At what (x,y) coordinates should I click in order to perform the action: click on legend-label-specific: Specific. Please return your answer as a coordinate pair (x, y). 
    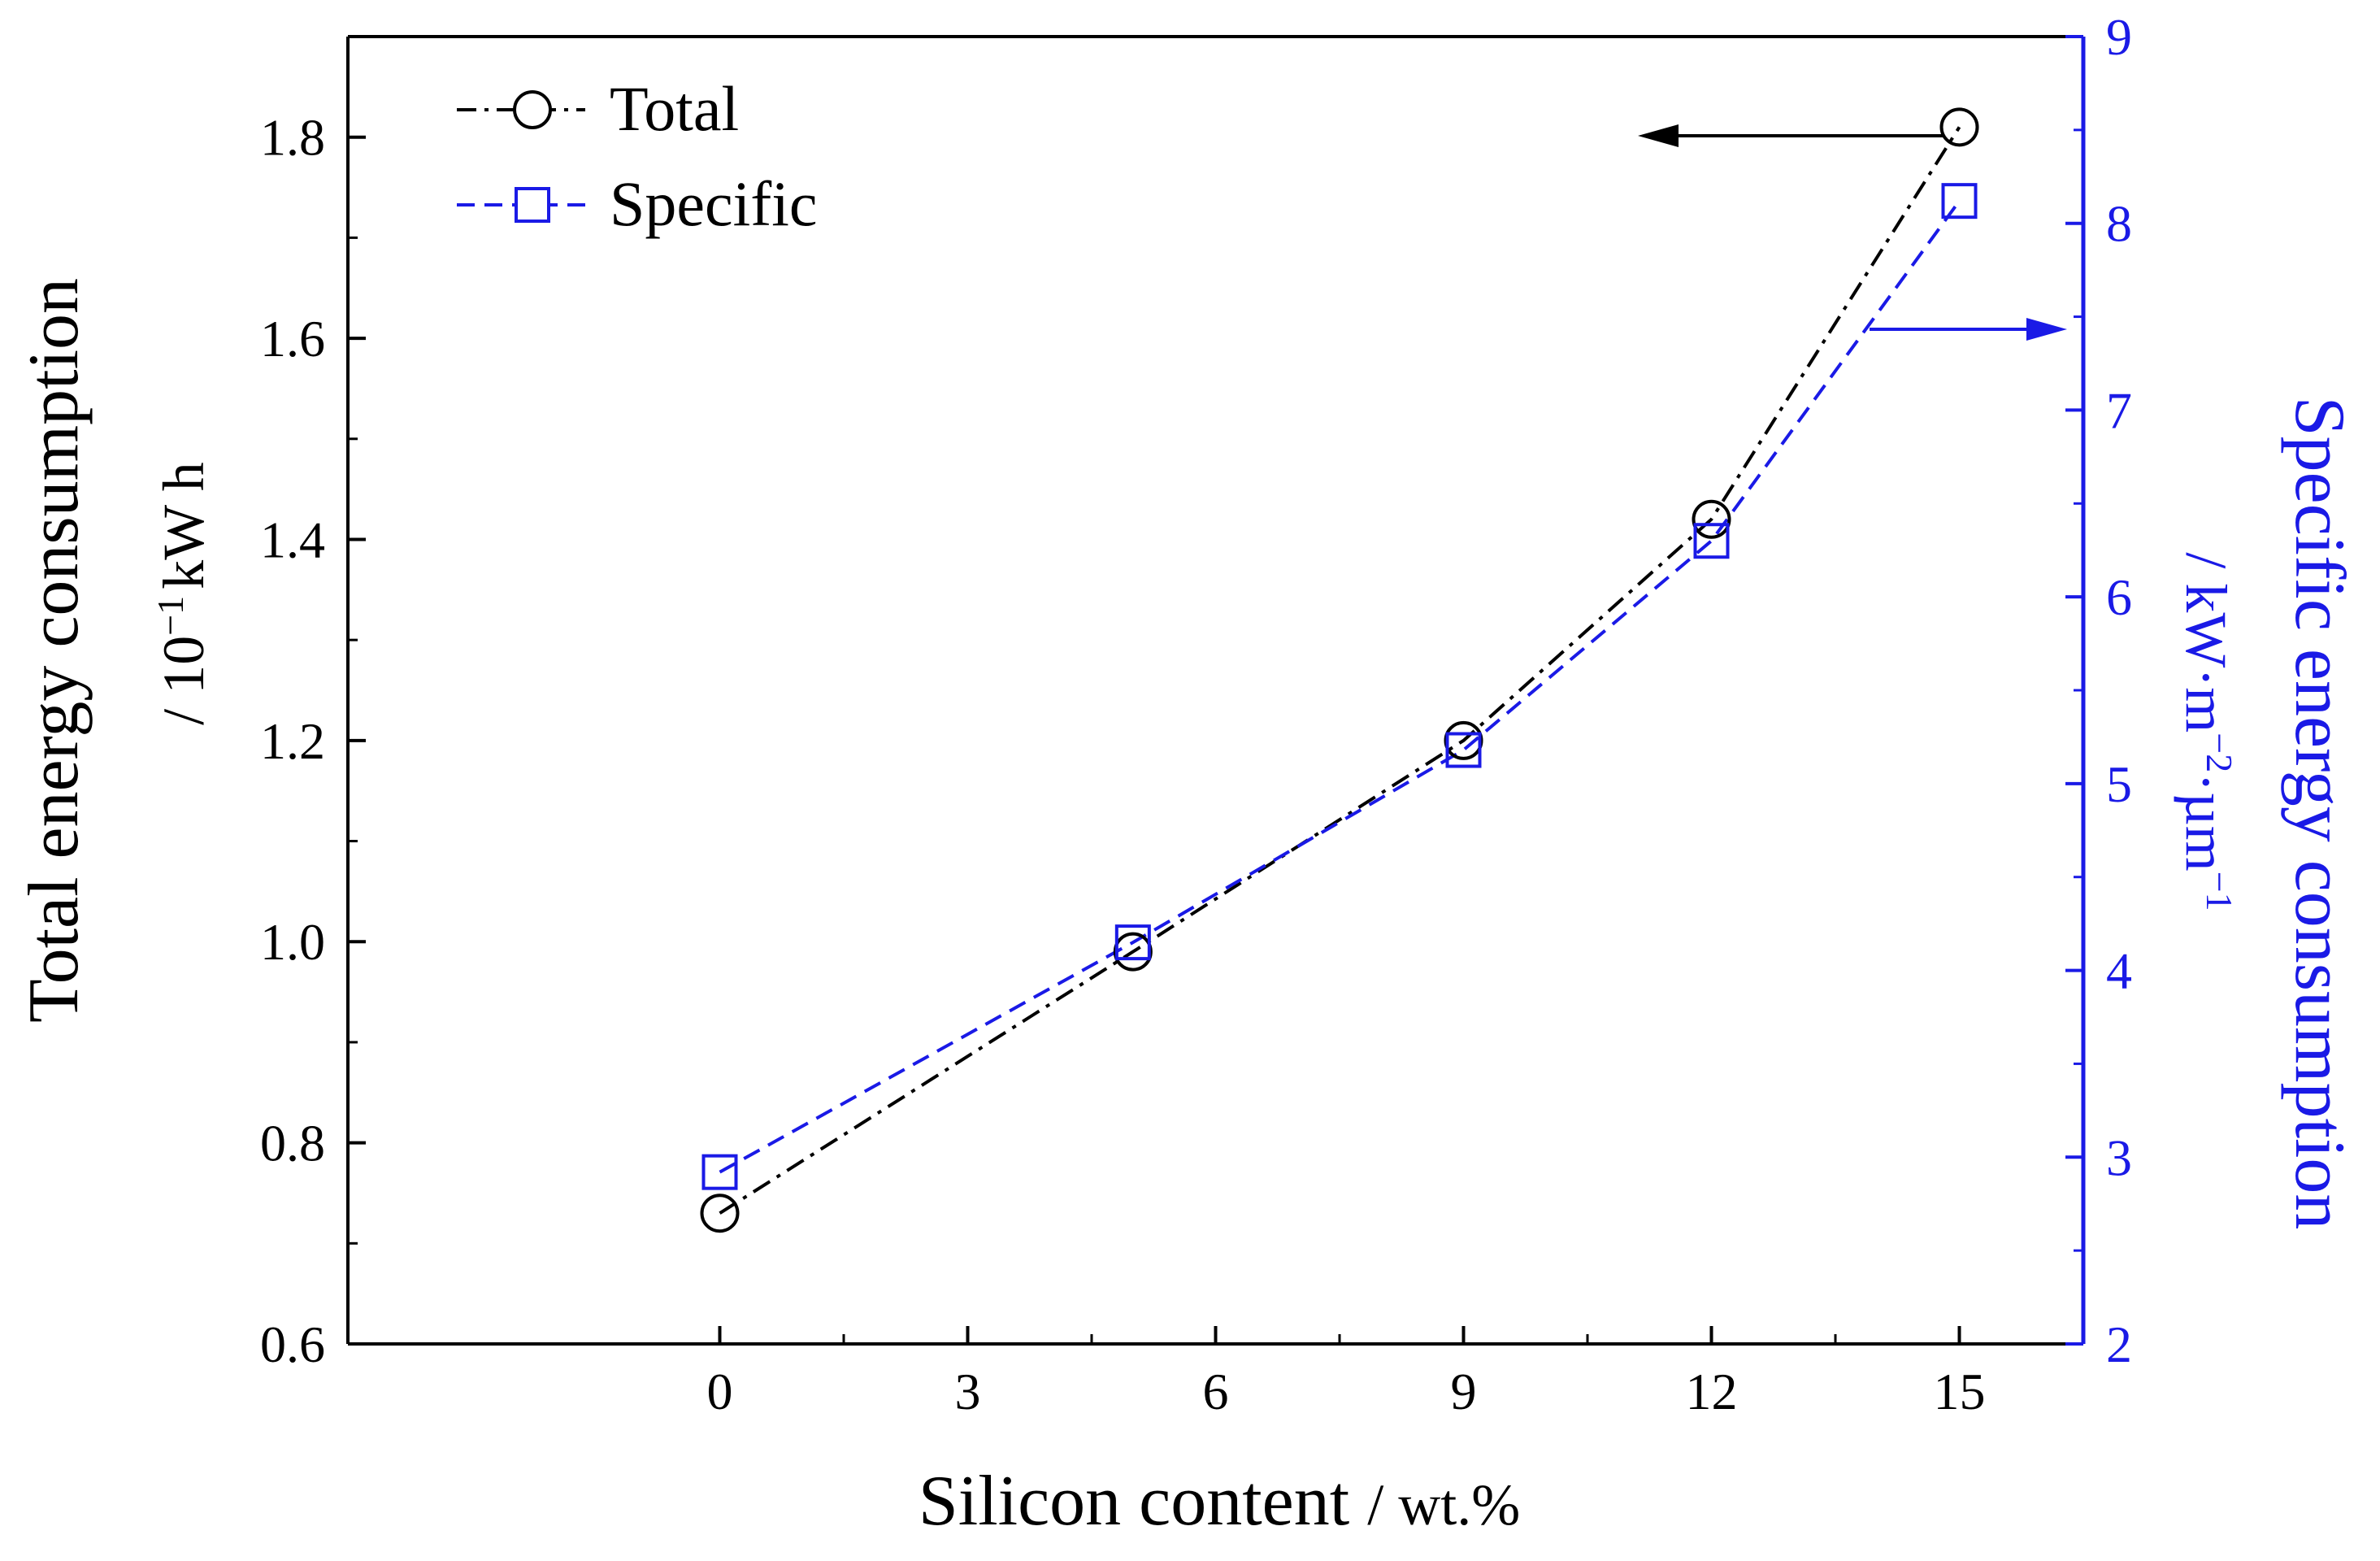
    Looking at the image, I should click on (714, 203).